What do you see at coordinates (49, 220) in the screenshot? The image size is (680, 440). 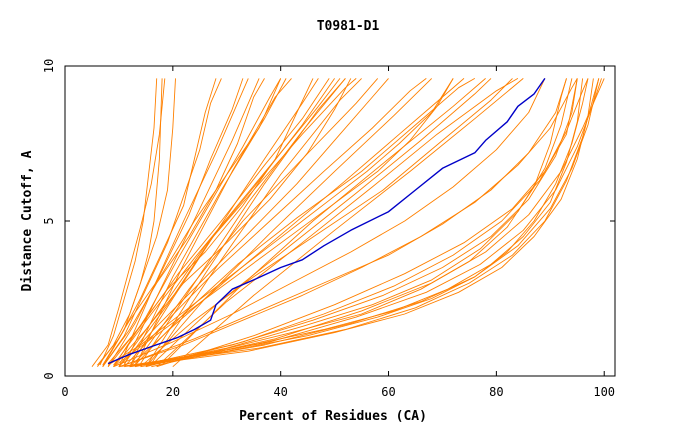 I see `y-tick-label: 5` at bounding box center [49, 220].